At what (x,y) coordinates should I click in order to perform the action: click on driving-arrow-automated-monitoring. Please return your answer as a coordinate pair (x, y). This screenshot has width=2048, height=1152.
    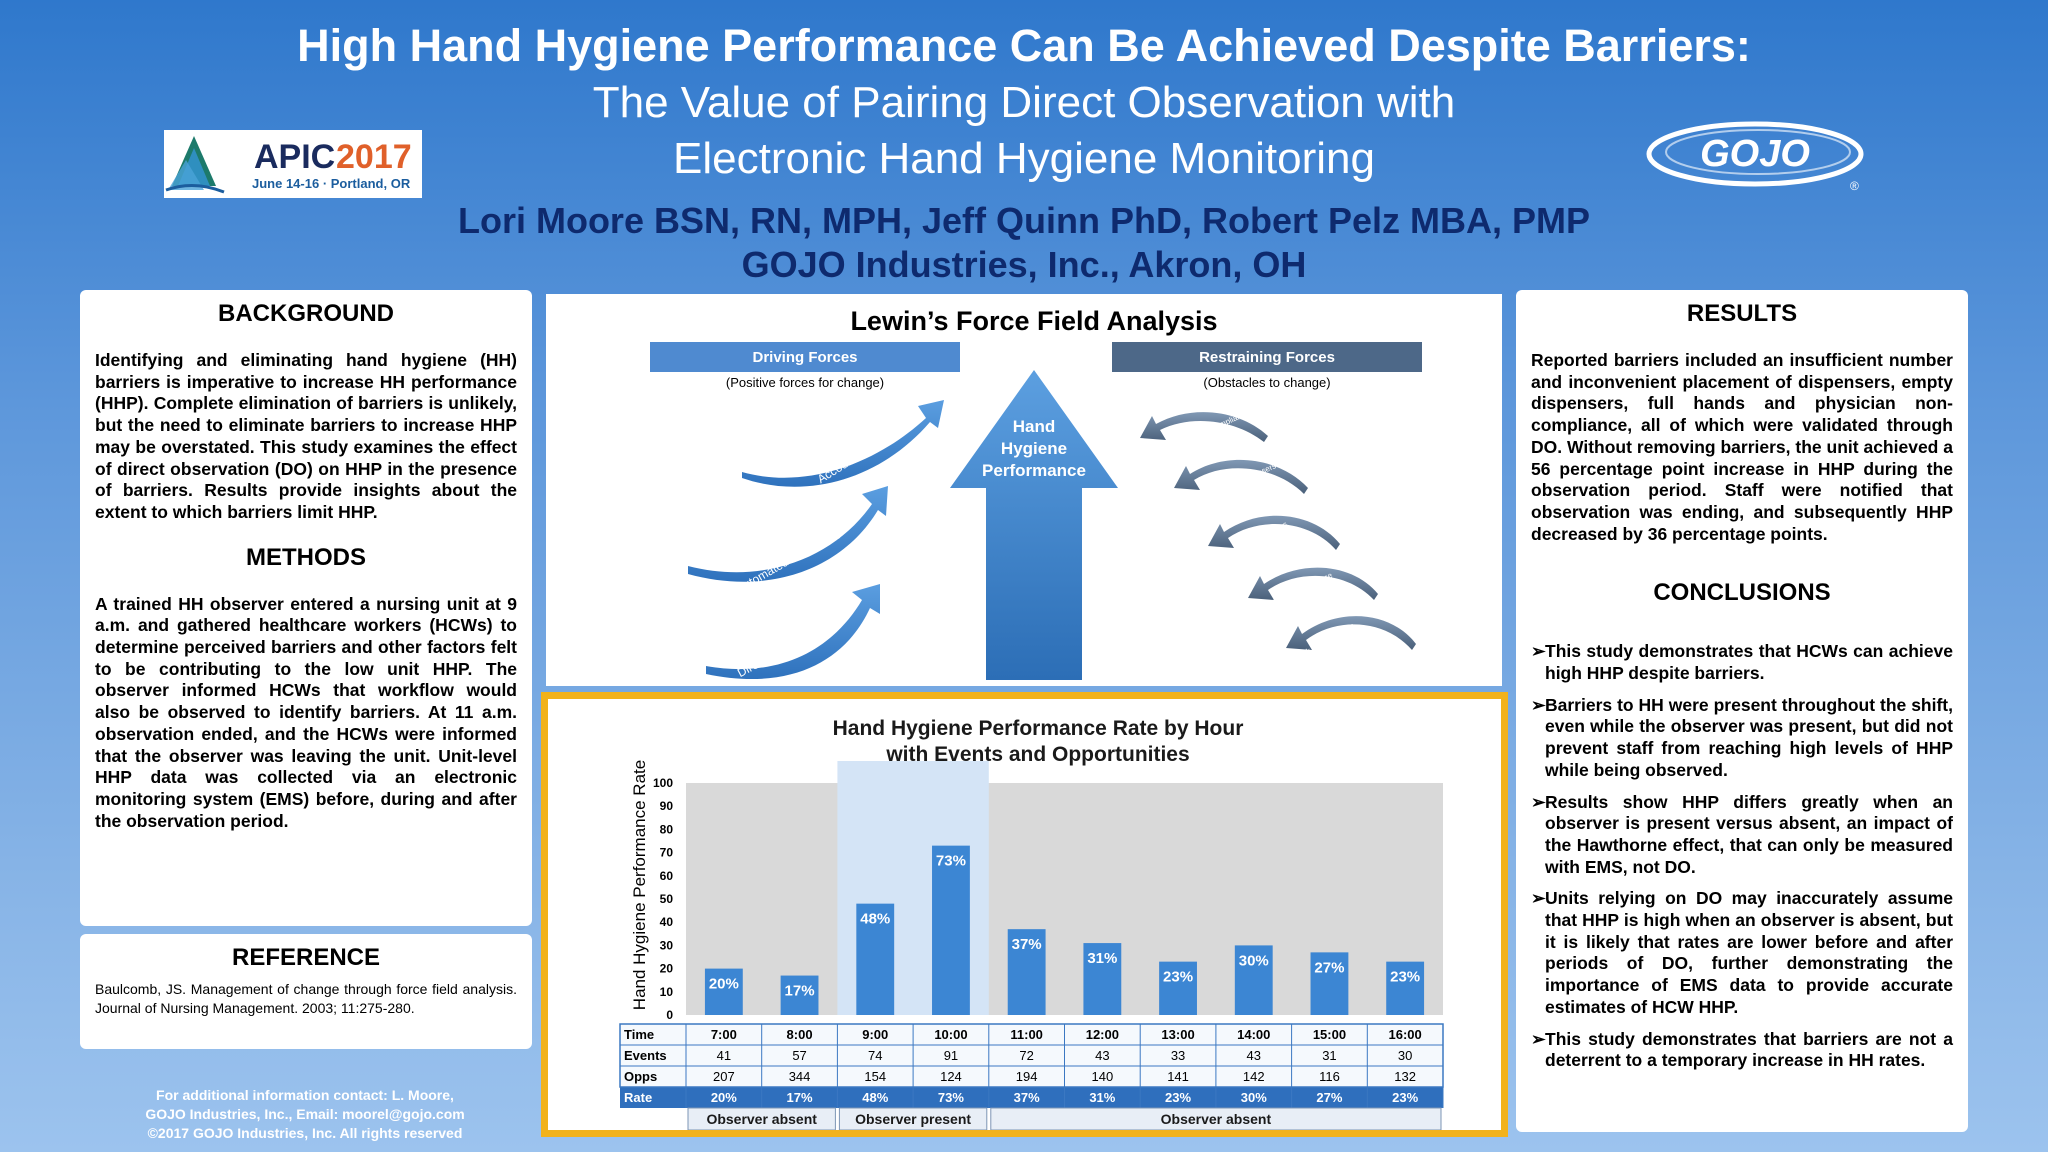
    Looking at the image, I should click on (788, 534).